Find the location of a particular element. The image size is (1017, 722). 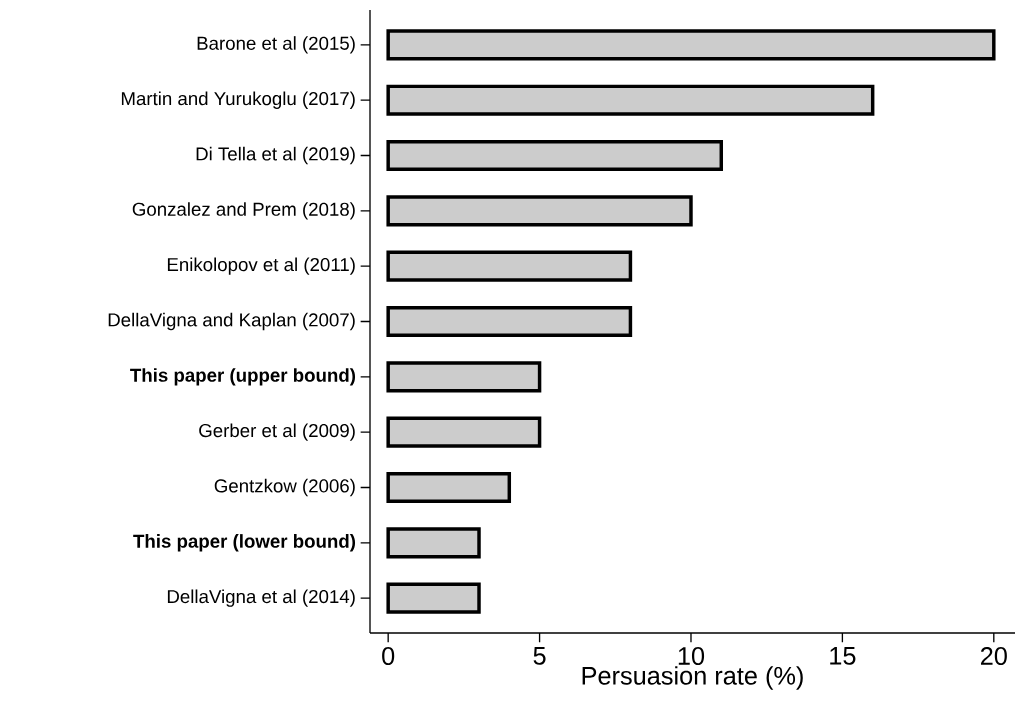

x-tick-label: 10 is located at coordinates (691, 656).